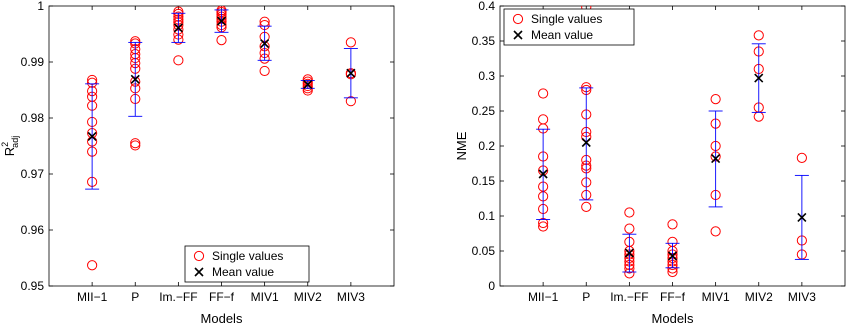 This screenshot has height=328, width=852. Describe the element at coordinates (33, 230) in the screenshot. I see `y-tick-label: 0.96` at that location.